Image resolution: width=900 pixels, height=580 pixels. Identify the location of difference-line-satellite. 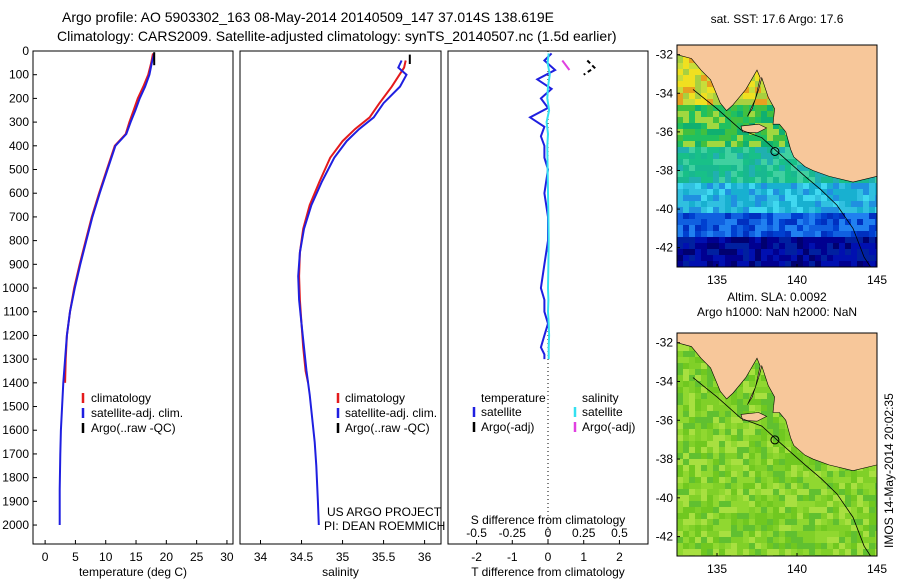
(542, 206).